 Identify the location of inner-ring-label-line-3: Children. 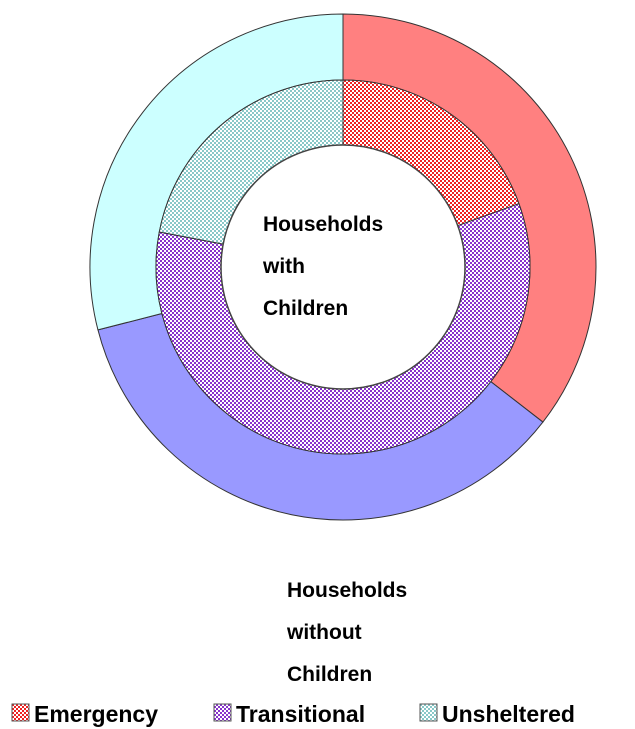
(305, 308).